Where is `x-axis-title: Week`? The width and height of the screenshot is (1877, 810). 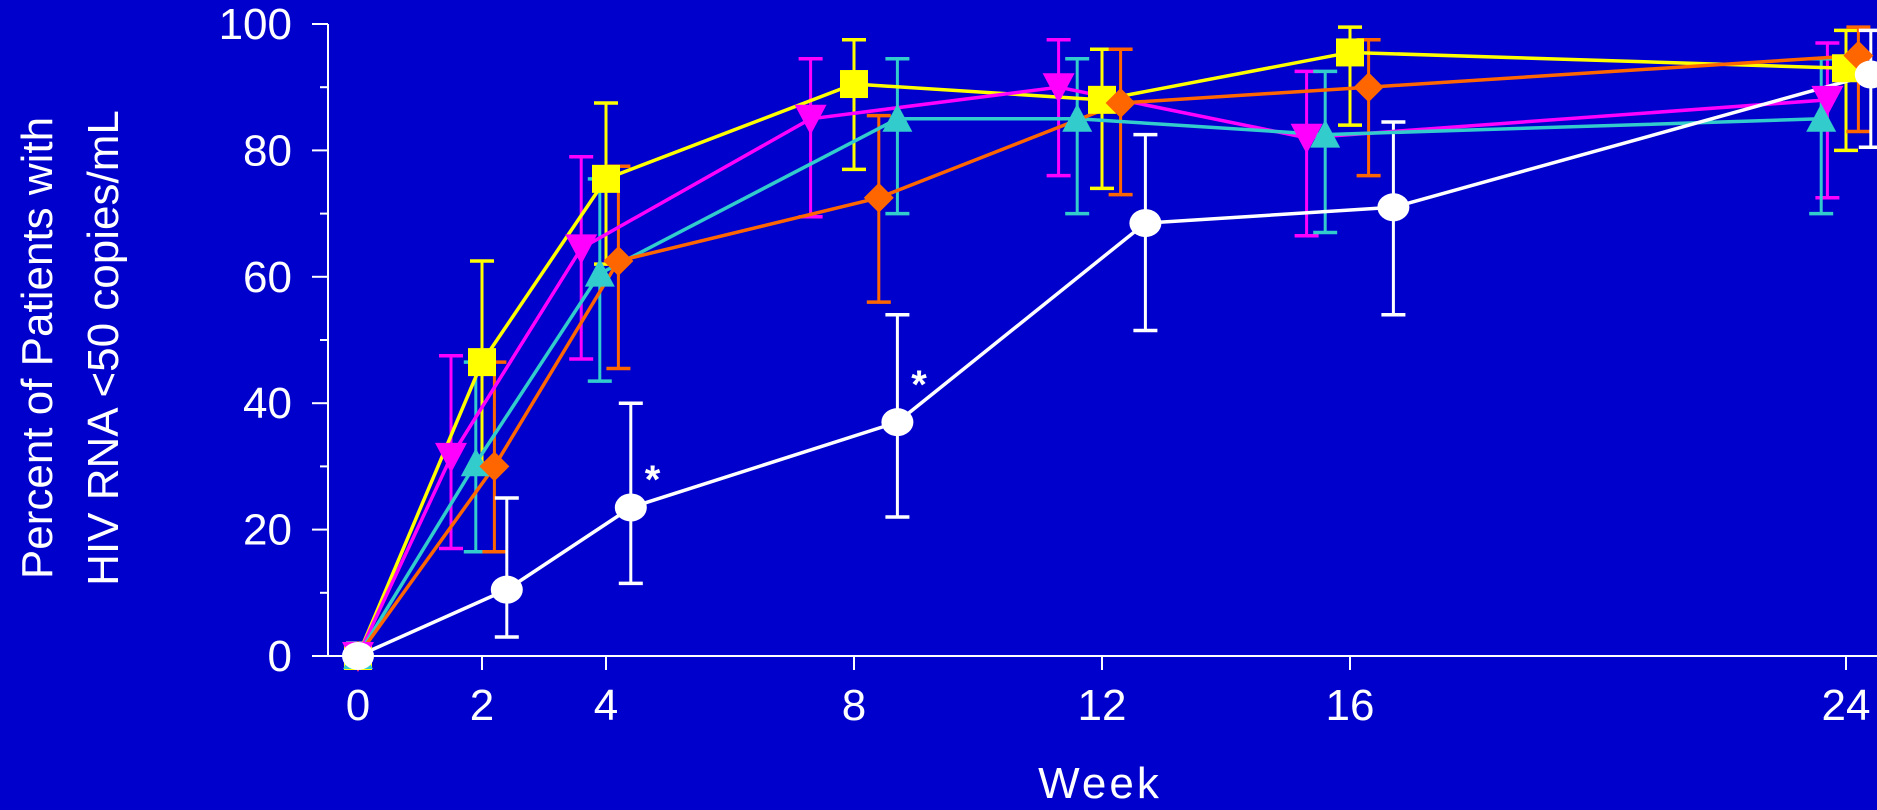
x-axis-title: Week is located at coordinates (1100, 782).